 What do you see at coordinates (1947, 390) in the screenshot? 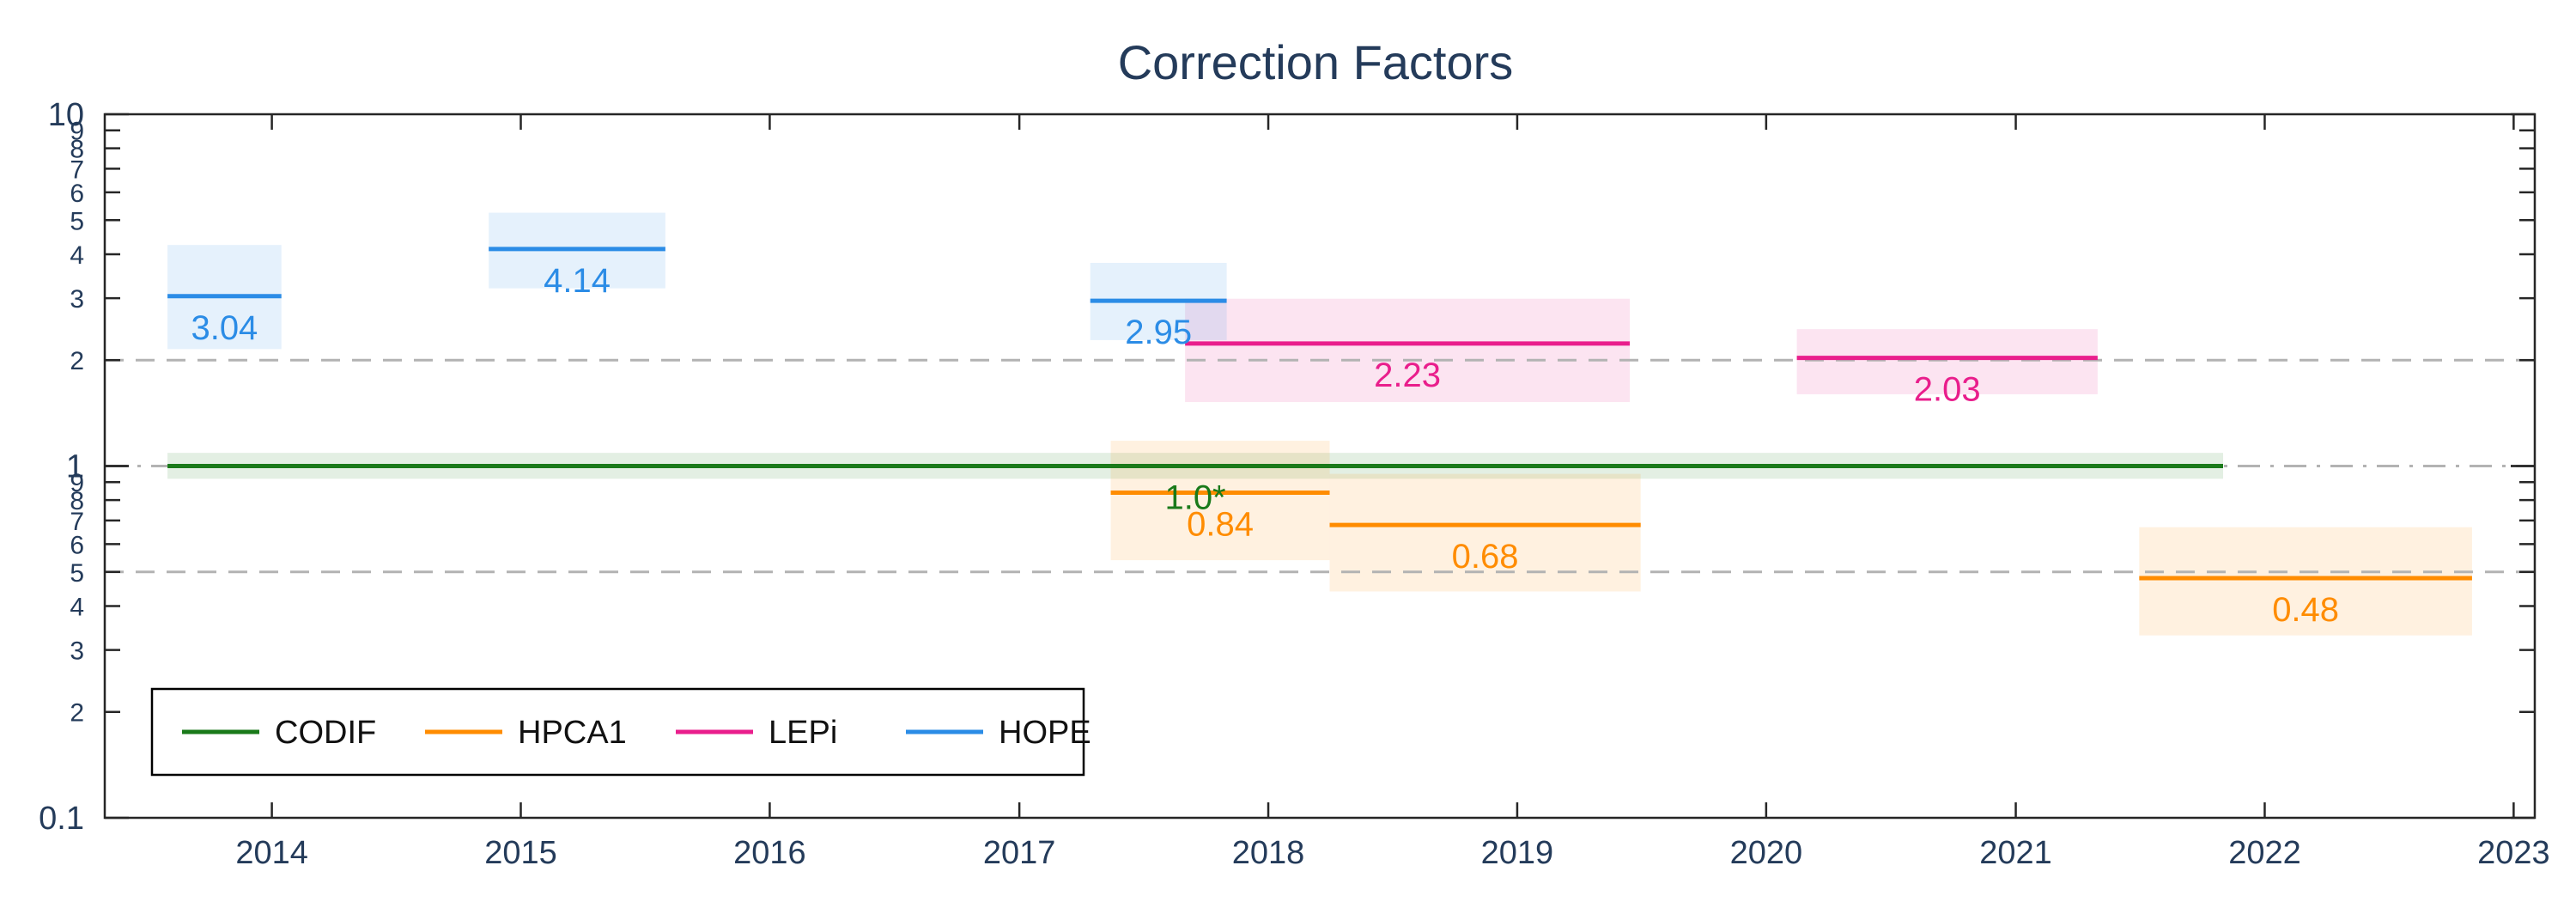
I see `lepi-data-label: 2.03` at bounding box center [1947, 390].